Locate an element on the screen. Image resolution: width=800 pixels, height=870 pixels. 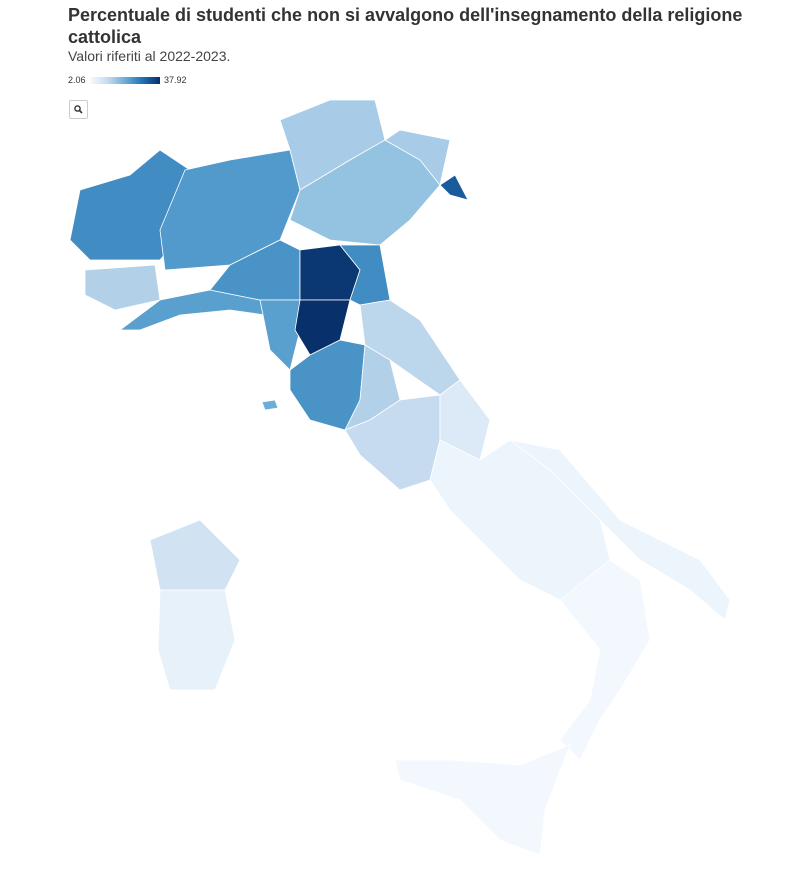
zoom-button is located at coordinates (78, 109).